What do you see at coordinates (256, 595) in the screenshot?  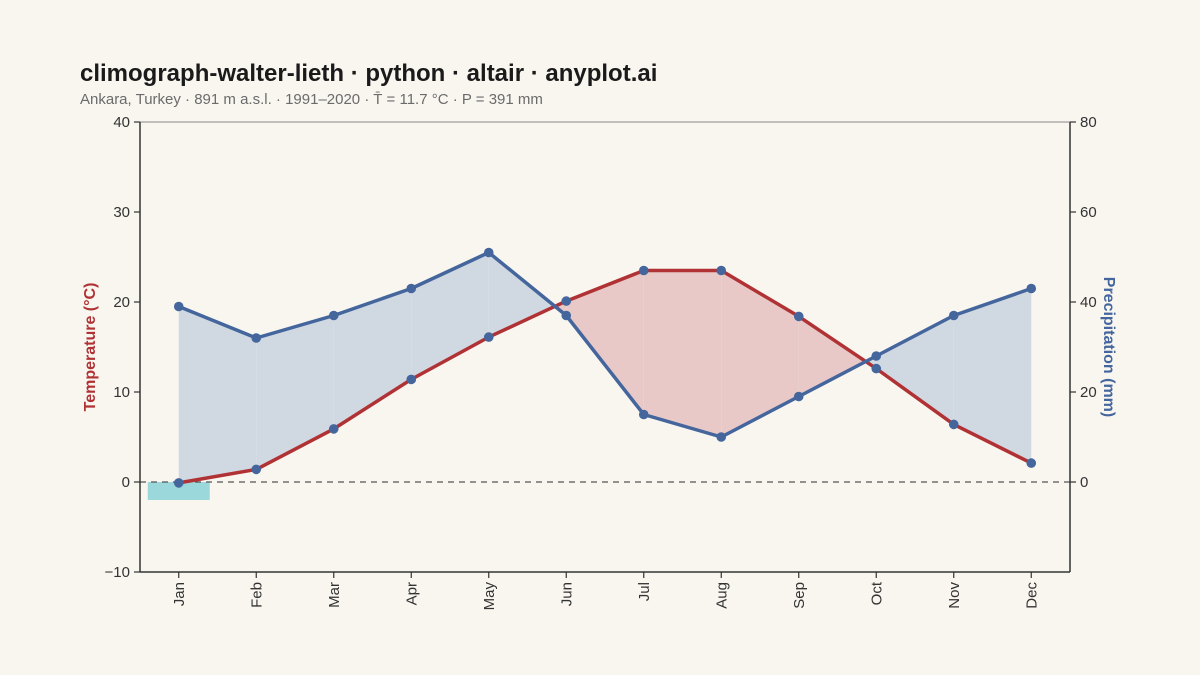 I see `month-tick-label: Feb` at bounding box center [256, 595].